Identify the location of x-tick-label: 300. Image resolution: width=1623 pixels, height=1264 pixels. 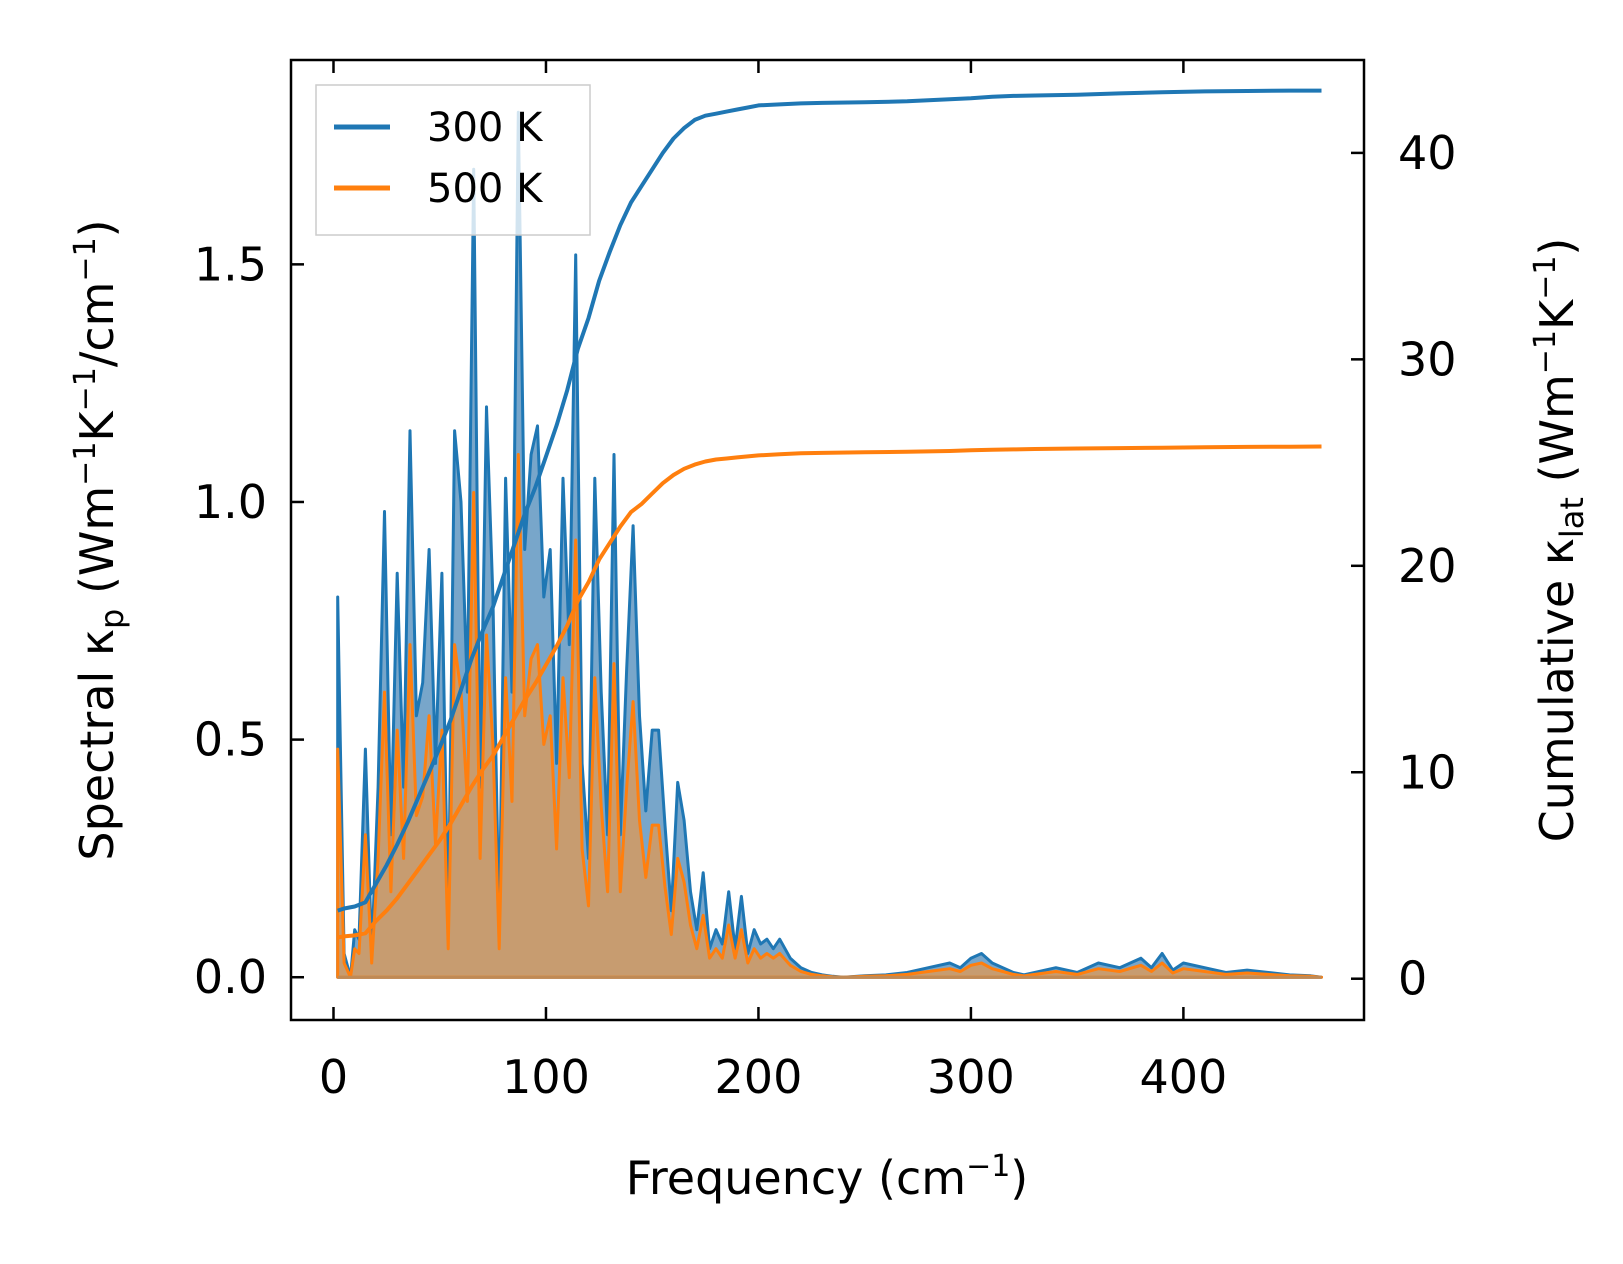
(971, 1077).